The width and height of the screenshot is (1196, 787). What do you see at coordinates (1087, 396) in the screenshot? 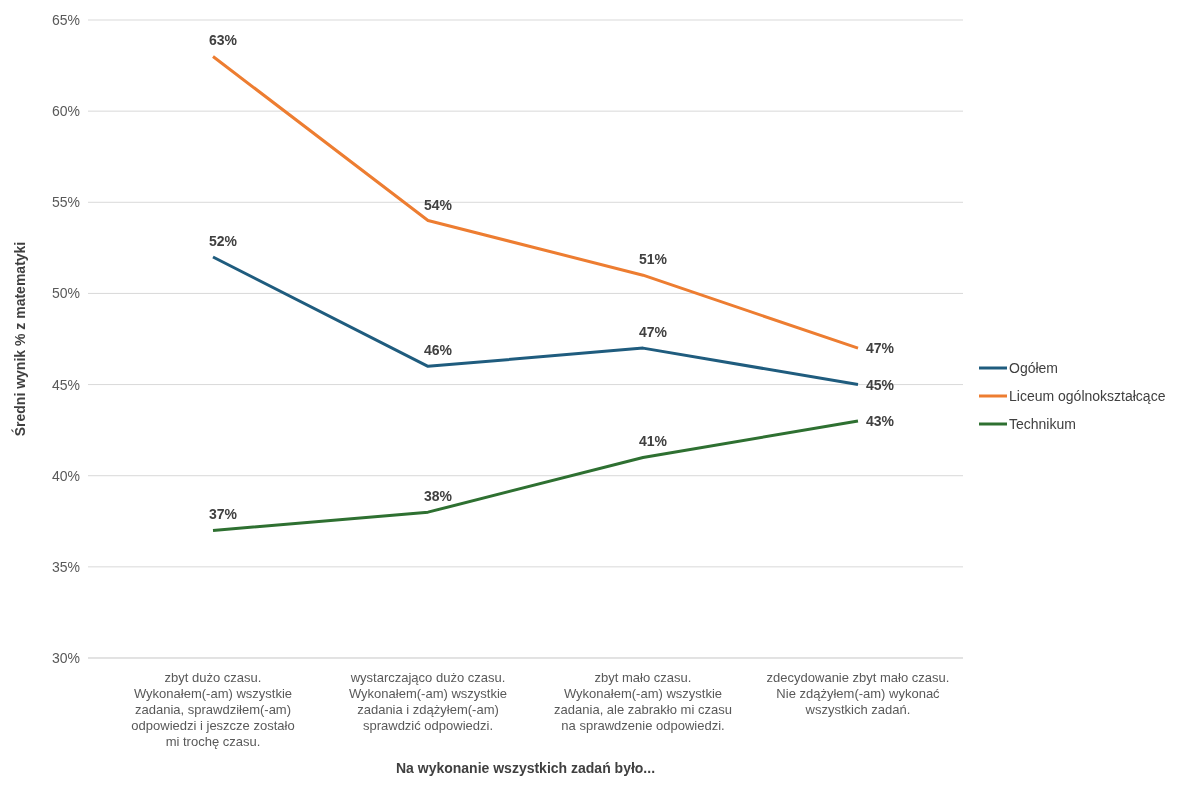
I see `legend-label: Liceum ogólnokształcące` at bounding box center [1087, 396].